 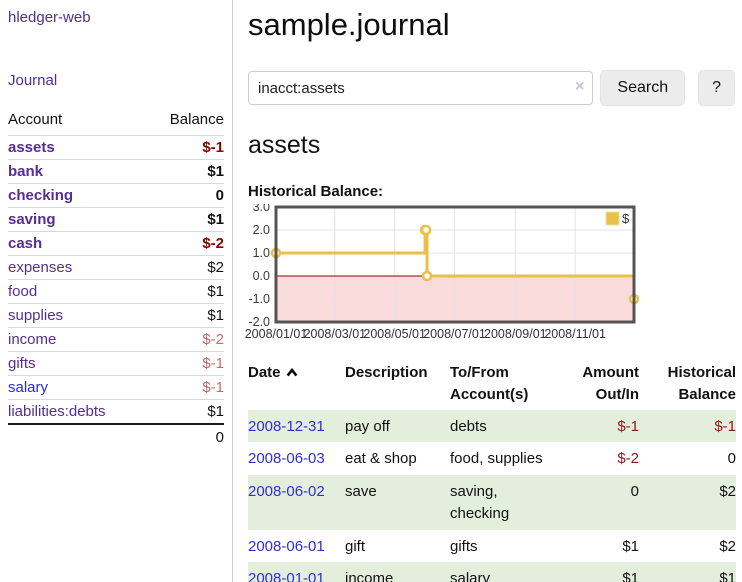 What do you see at coordinates (701, 383) in the screenshot?
I see `register-header-balance: Historical Balance` at bounding box center [701, 383].